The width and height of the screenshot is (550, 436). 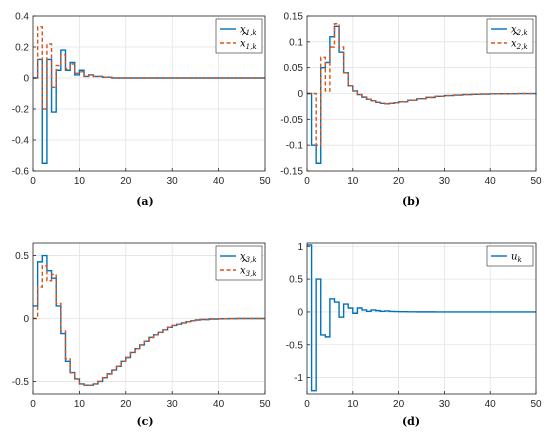 I want to click on legend: x2,kx2,k^, so click(x=510, y=36).